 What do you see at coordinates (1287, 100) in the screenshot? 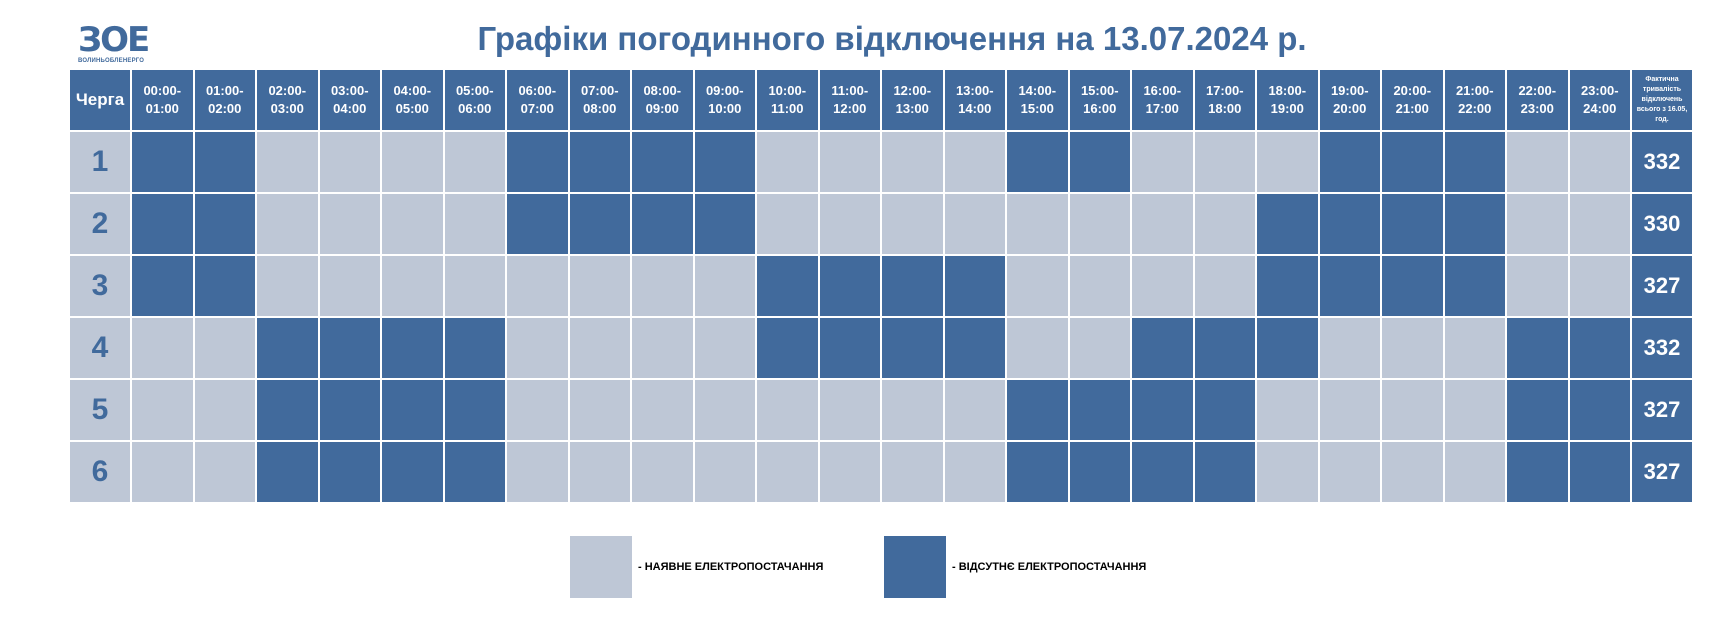
I see `hour-column-header: 18:00- 19:00` at bounding box center [1287, 100].